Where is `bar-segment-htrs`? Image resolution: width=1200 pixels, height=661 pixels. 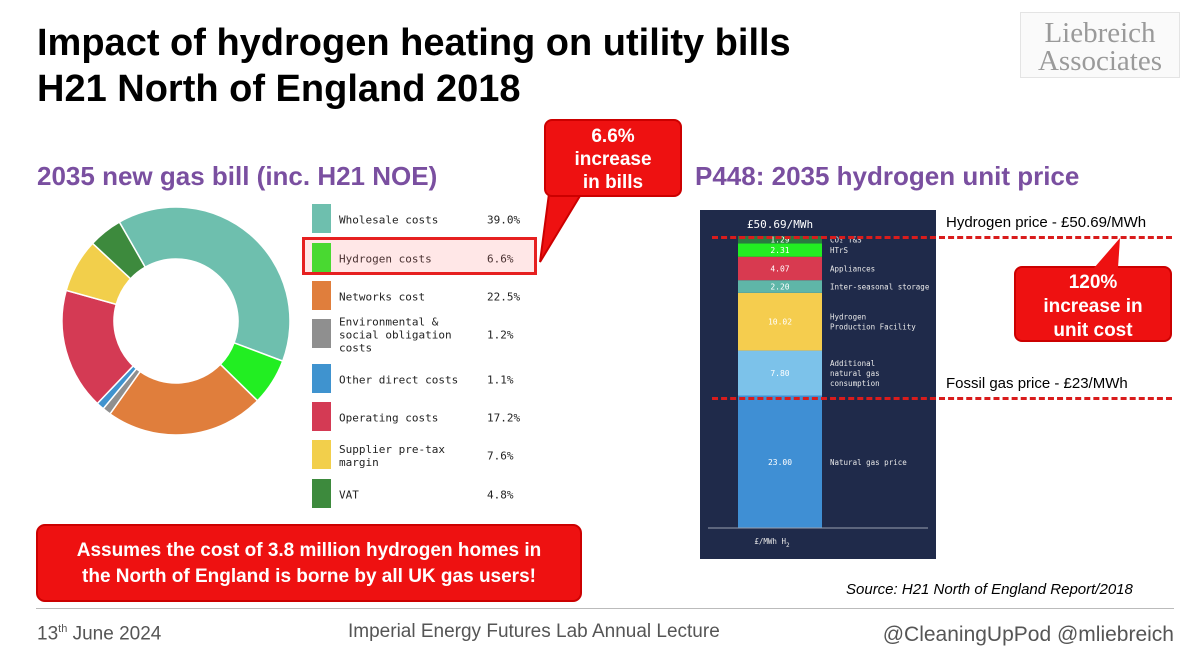 bar-segment-htrs is located at coordinates (780, 250).